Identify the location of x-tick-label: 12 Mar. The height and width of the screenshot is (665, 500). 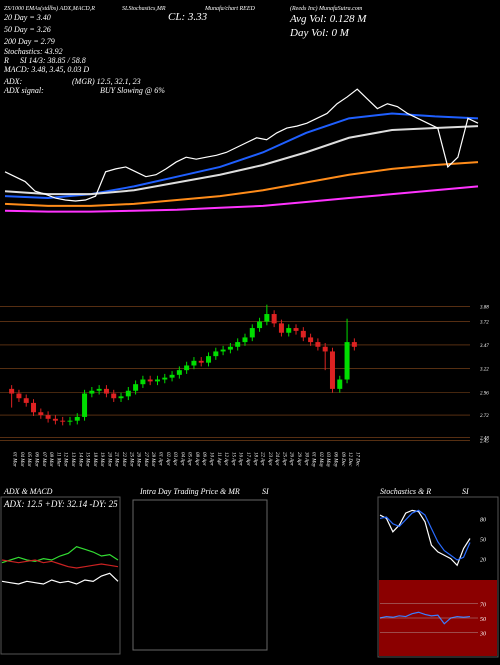
(65, 459).